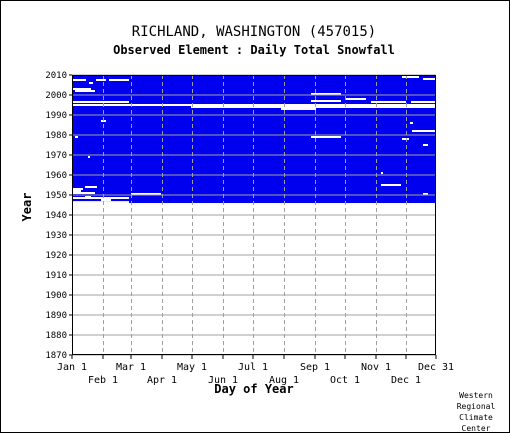 This screenshot has height=434, width=510. I want to click on x-tick-label: Jan 1, so click(72, 367).